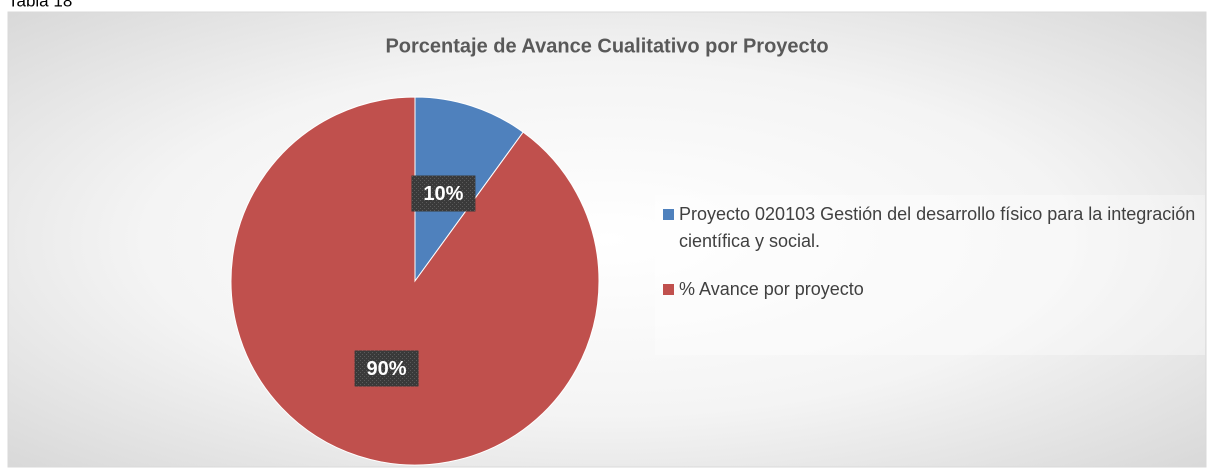 The image size is (1211, 469). What do you see at coordinates (40, 5) in the screenshot?
I see `caption: Tabla 18` at bounding box center [40, 5].